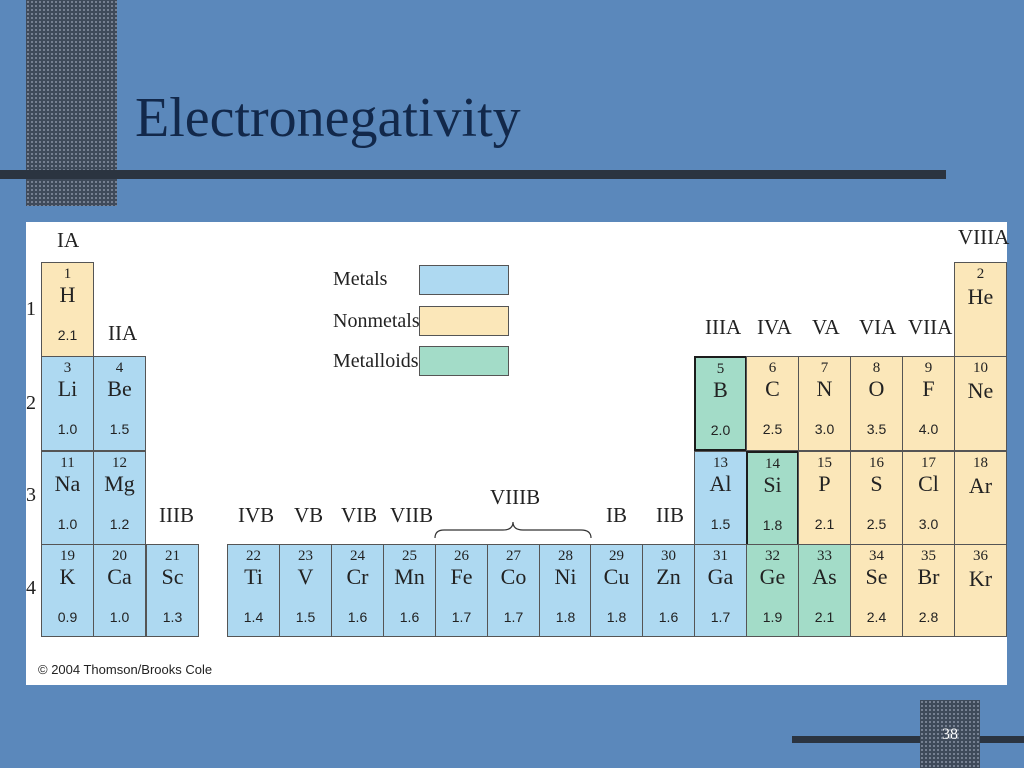 This screenshot has width=1024, height=768. Describe the element at coordinates (616, 576) in the screenshot. I see `element-symbol: Cu` at that location.